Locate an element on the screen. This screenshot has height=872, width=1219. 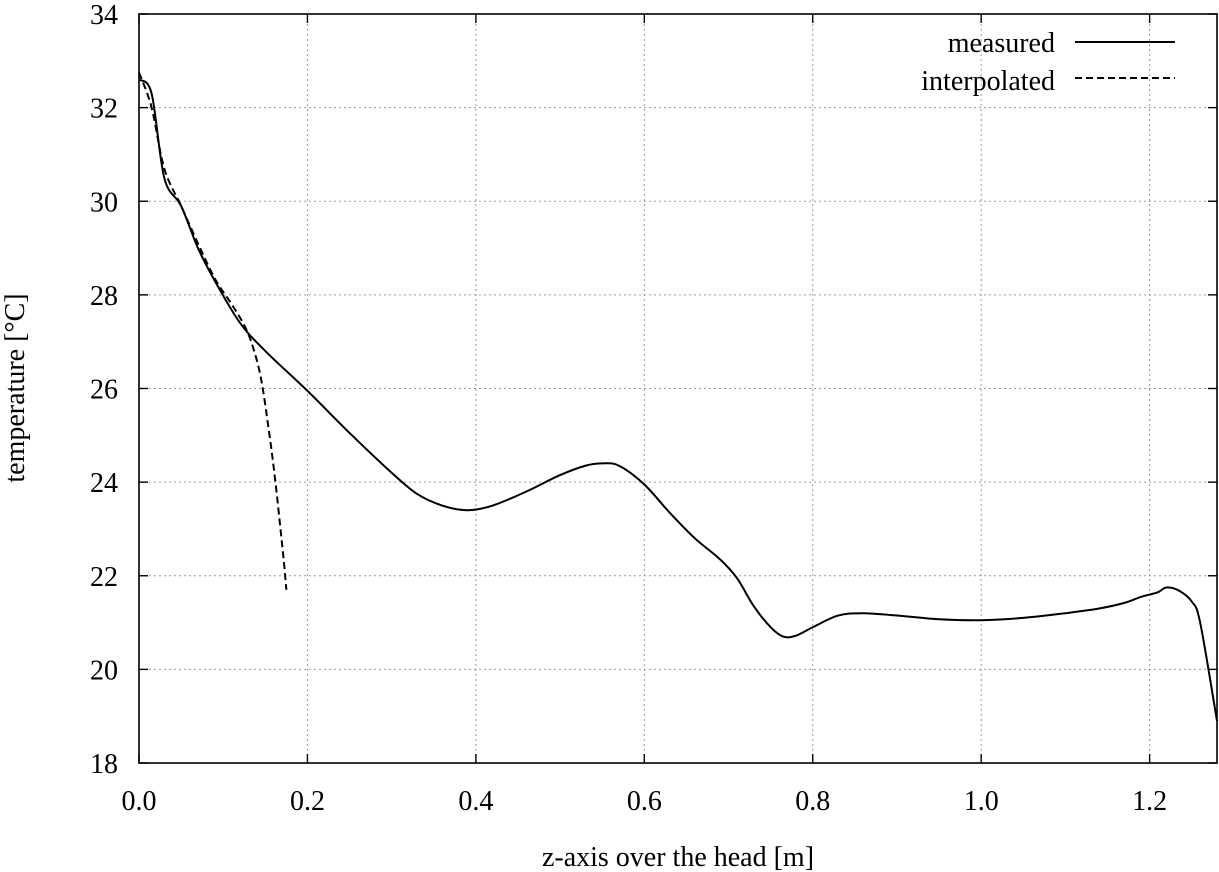
y-tick-label: 24 is located at coordinates (104, 483).